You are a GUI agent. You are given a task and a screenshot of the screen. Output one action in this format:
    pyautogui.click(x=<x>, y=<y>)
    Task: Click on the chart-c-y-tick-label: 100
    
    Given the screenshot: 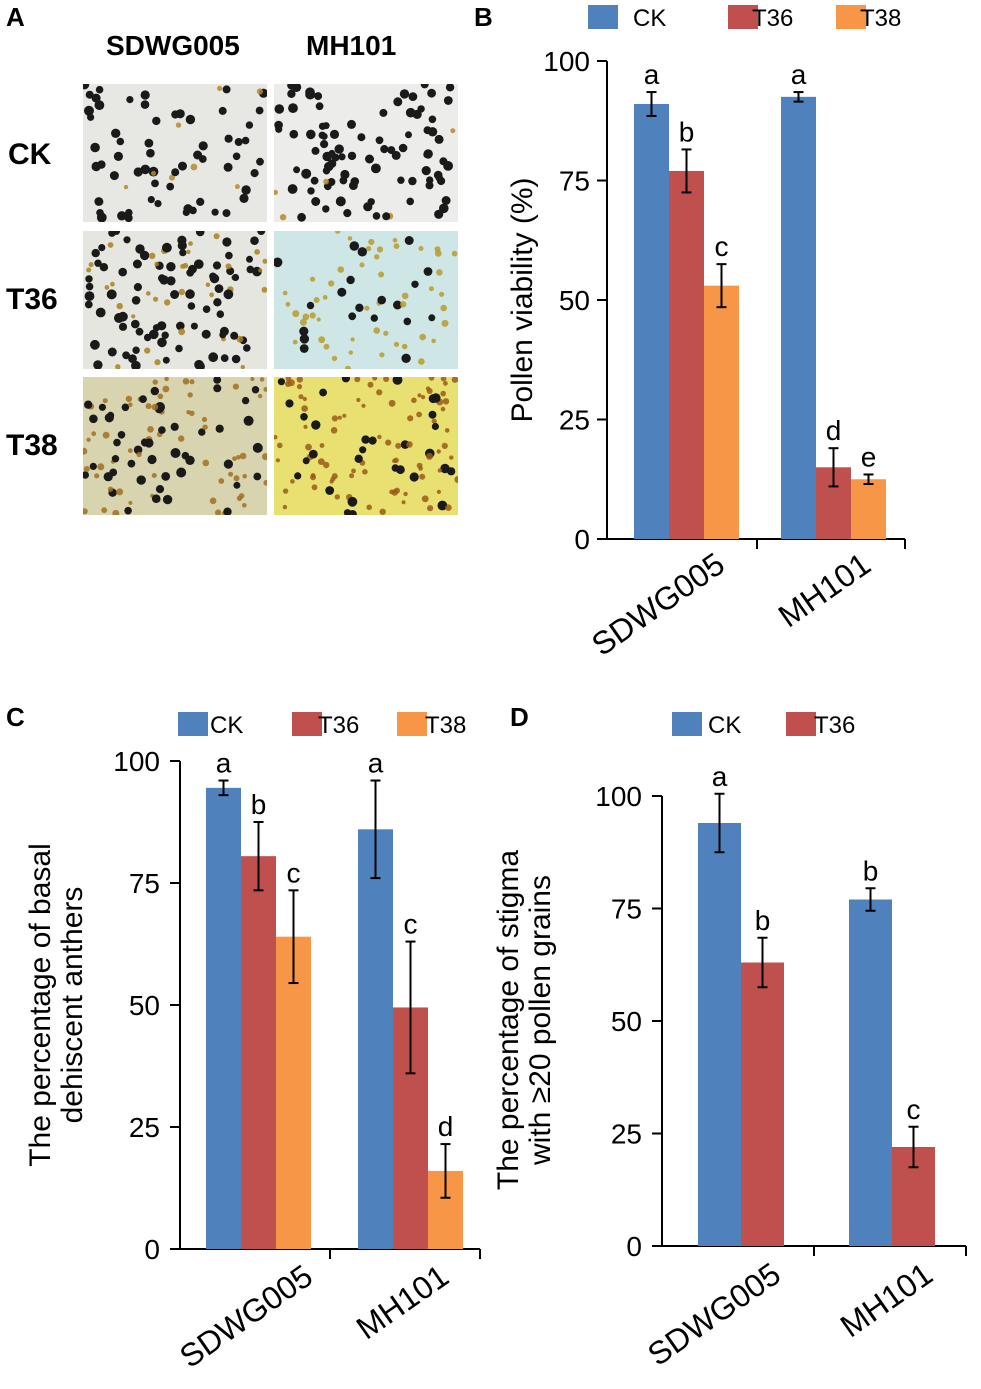 What is the action you would take?
    pyautogui.click(x=136, y=761)
    